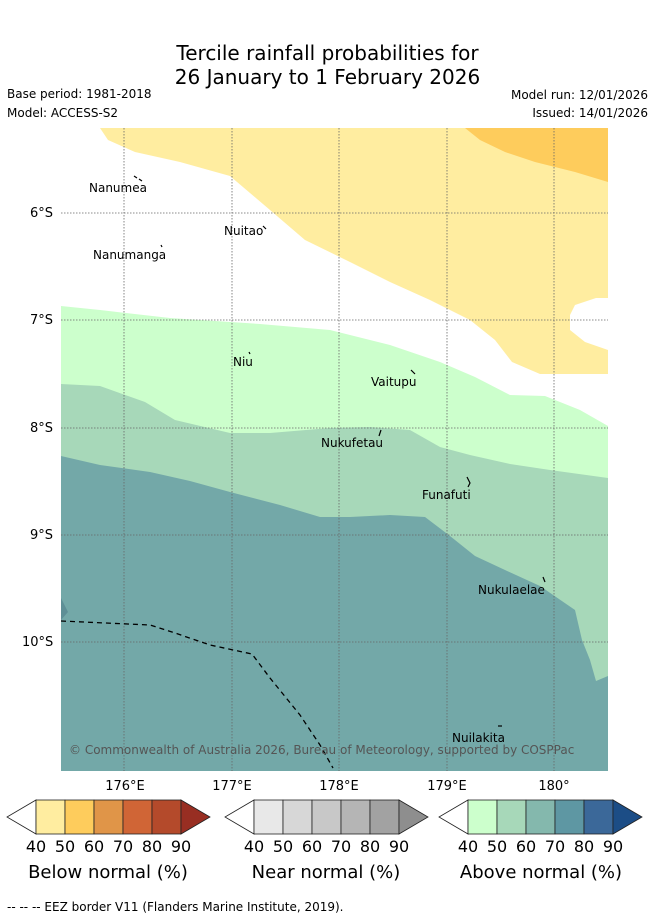  I want to click on legend-below-tick: 80, so click(152, 846).